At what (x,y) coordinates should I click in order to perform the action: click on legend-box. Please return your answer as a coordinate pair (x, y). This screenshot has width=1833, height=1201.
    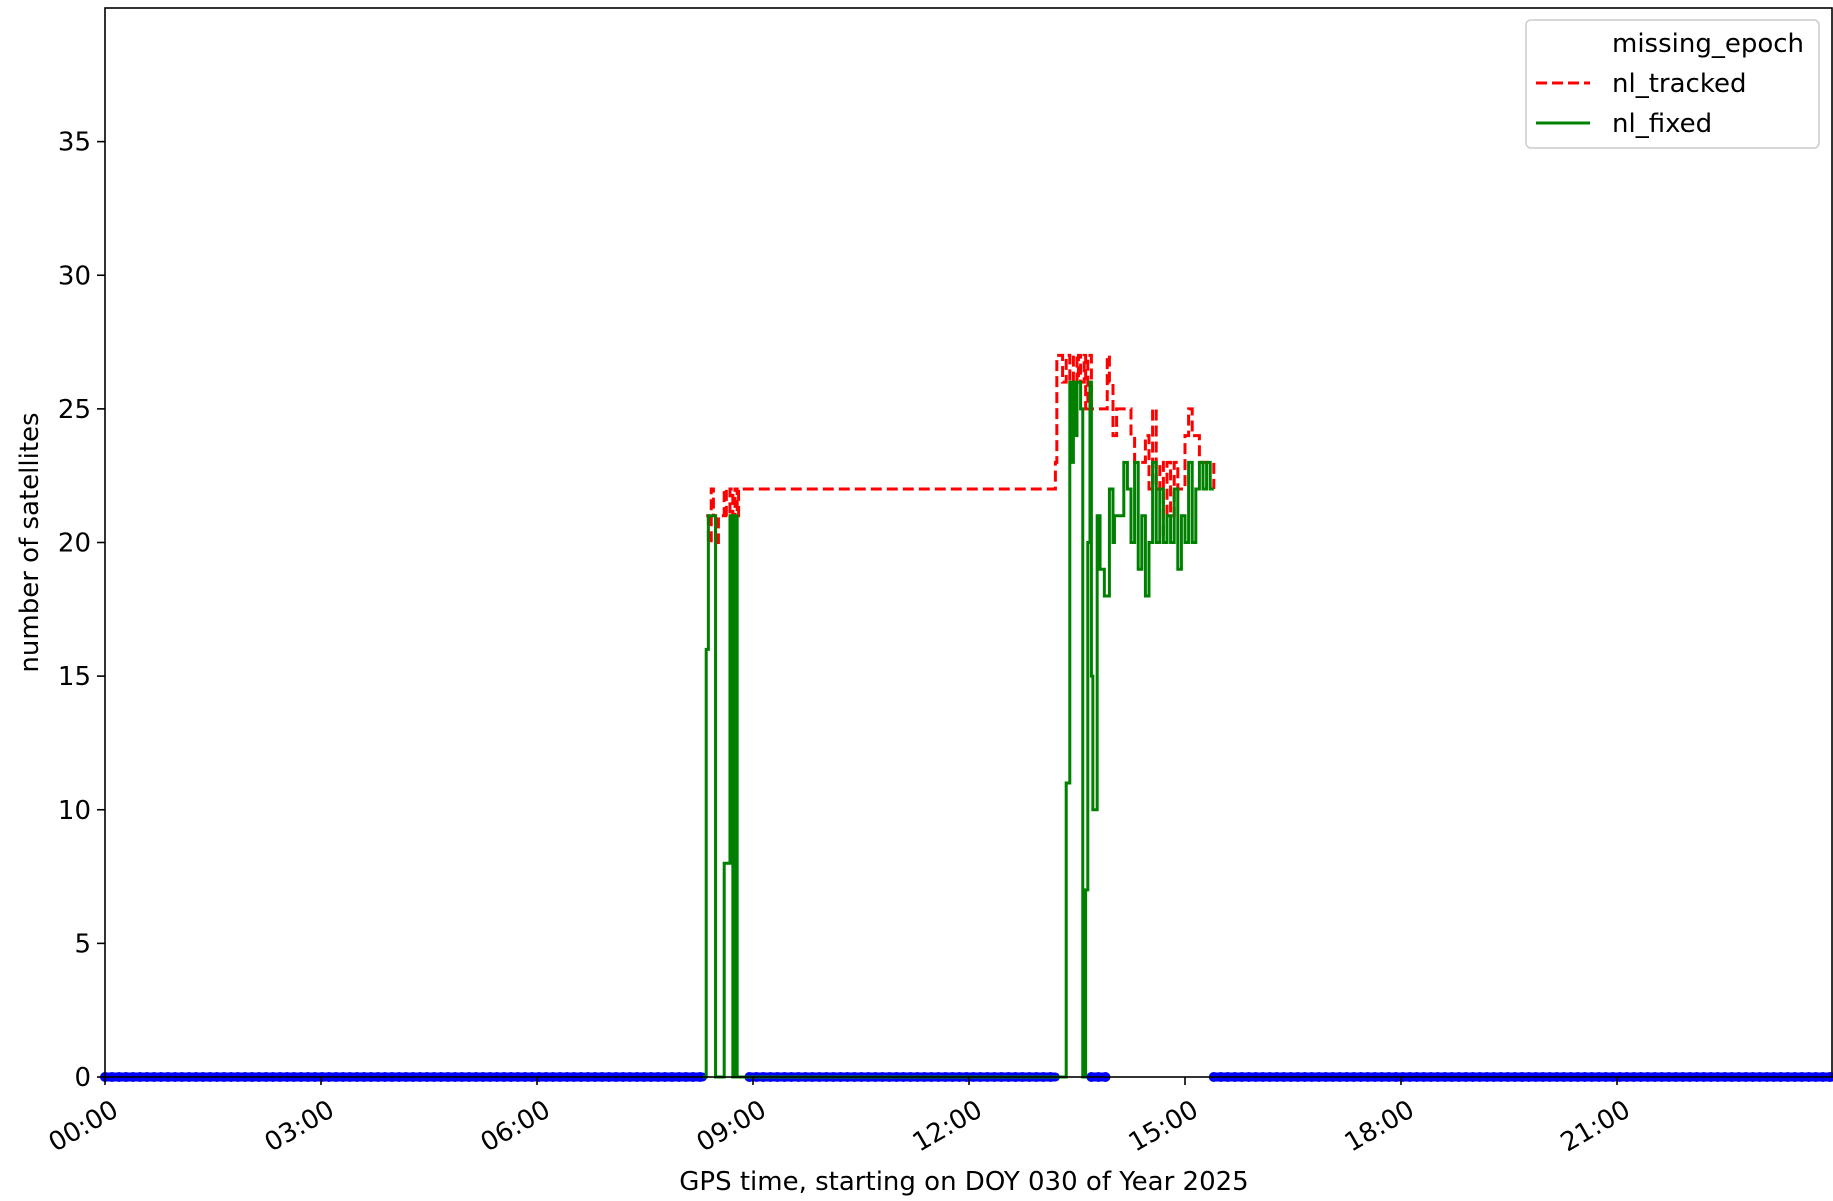
    Looking at the image, I should click on (1672, 84).